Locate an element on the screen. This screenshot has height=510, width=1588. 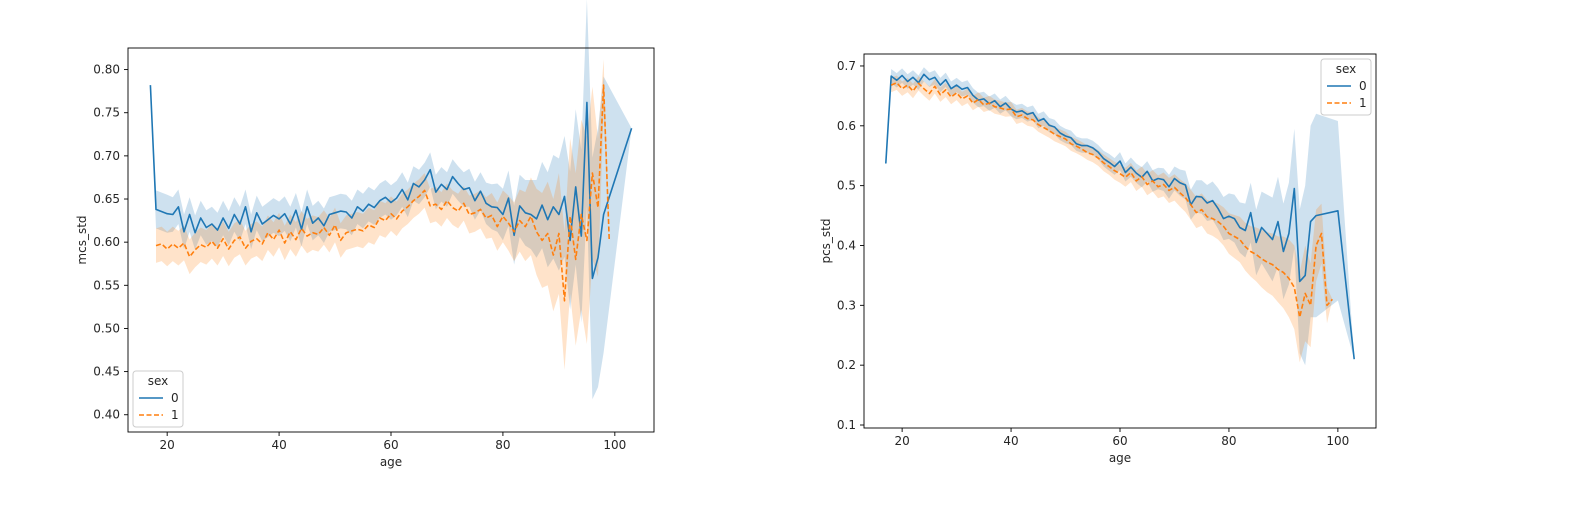
y-tick-label: 0.55 is located at coordinates (106, 285).